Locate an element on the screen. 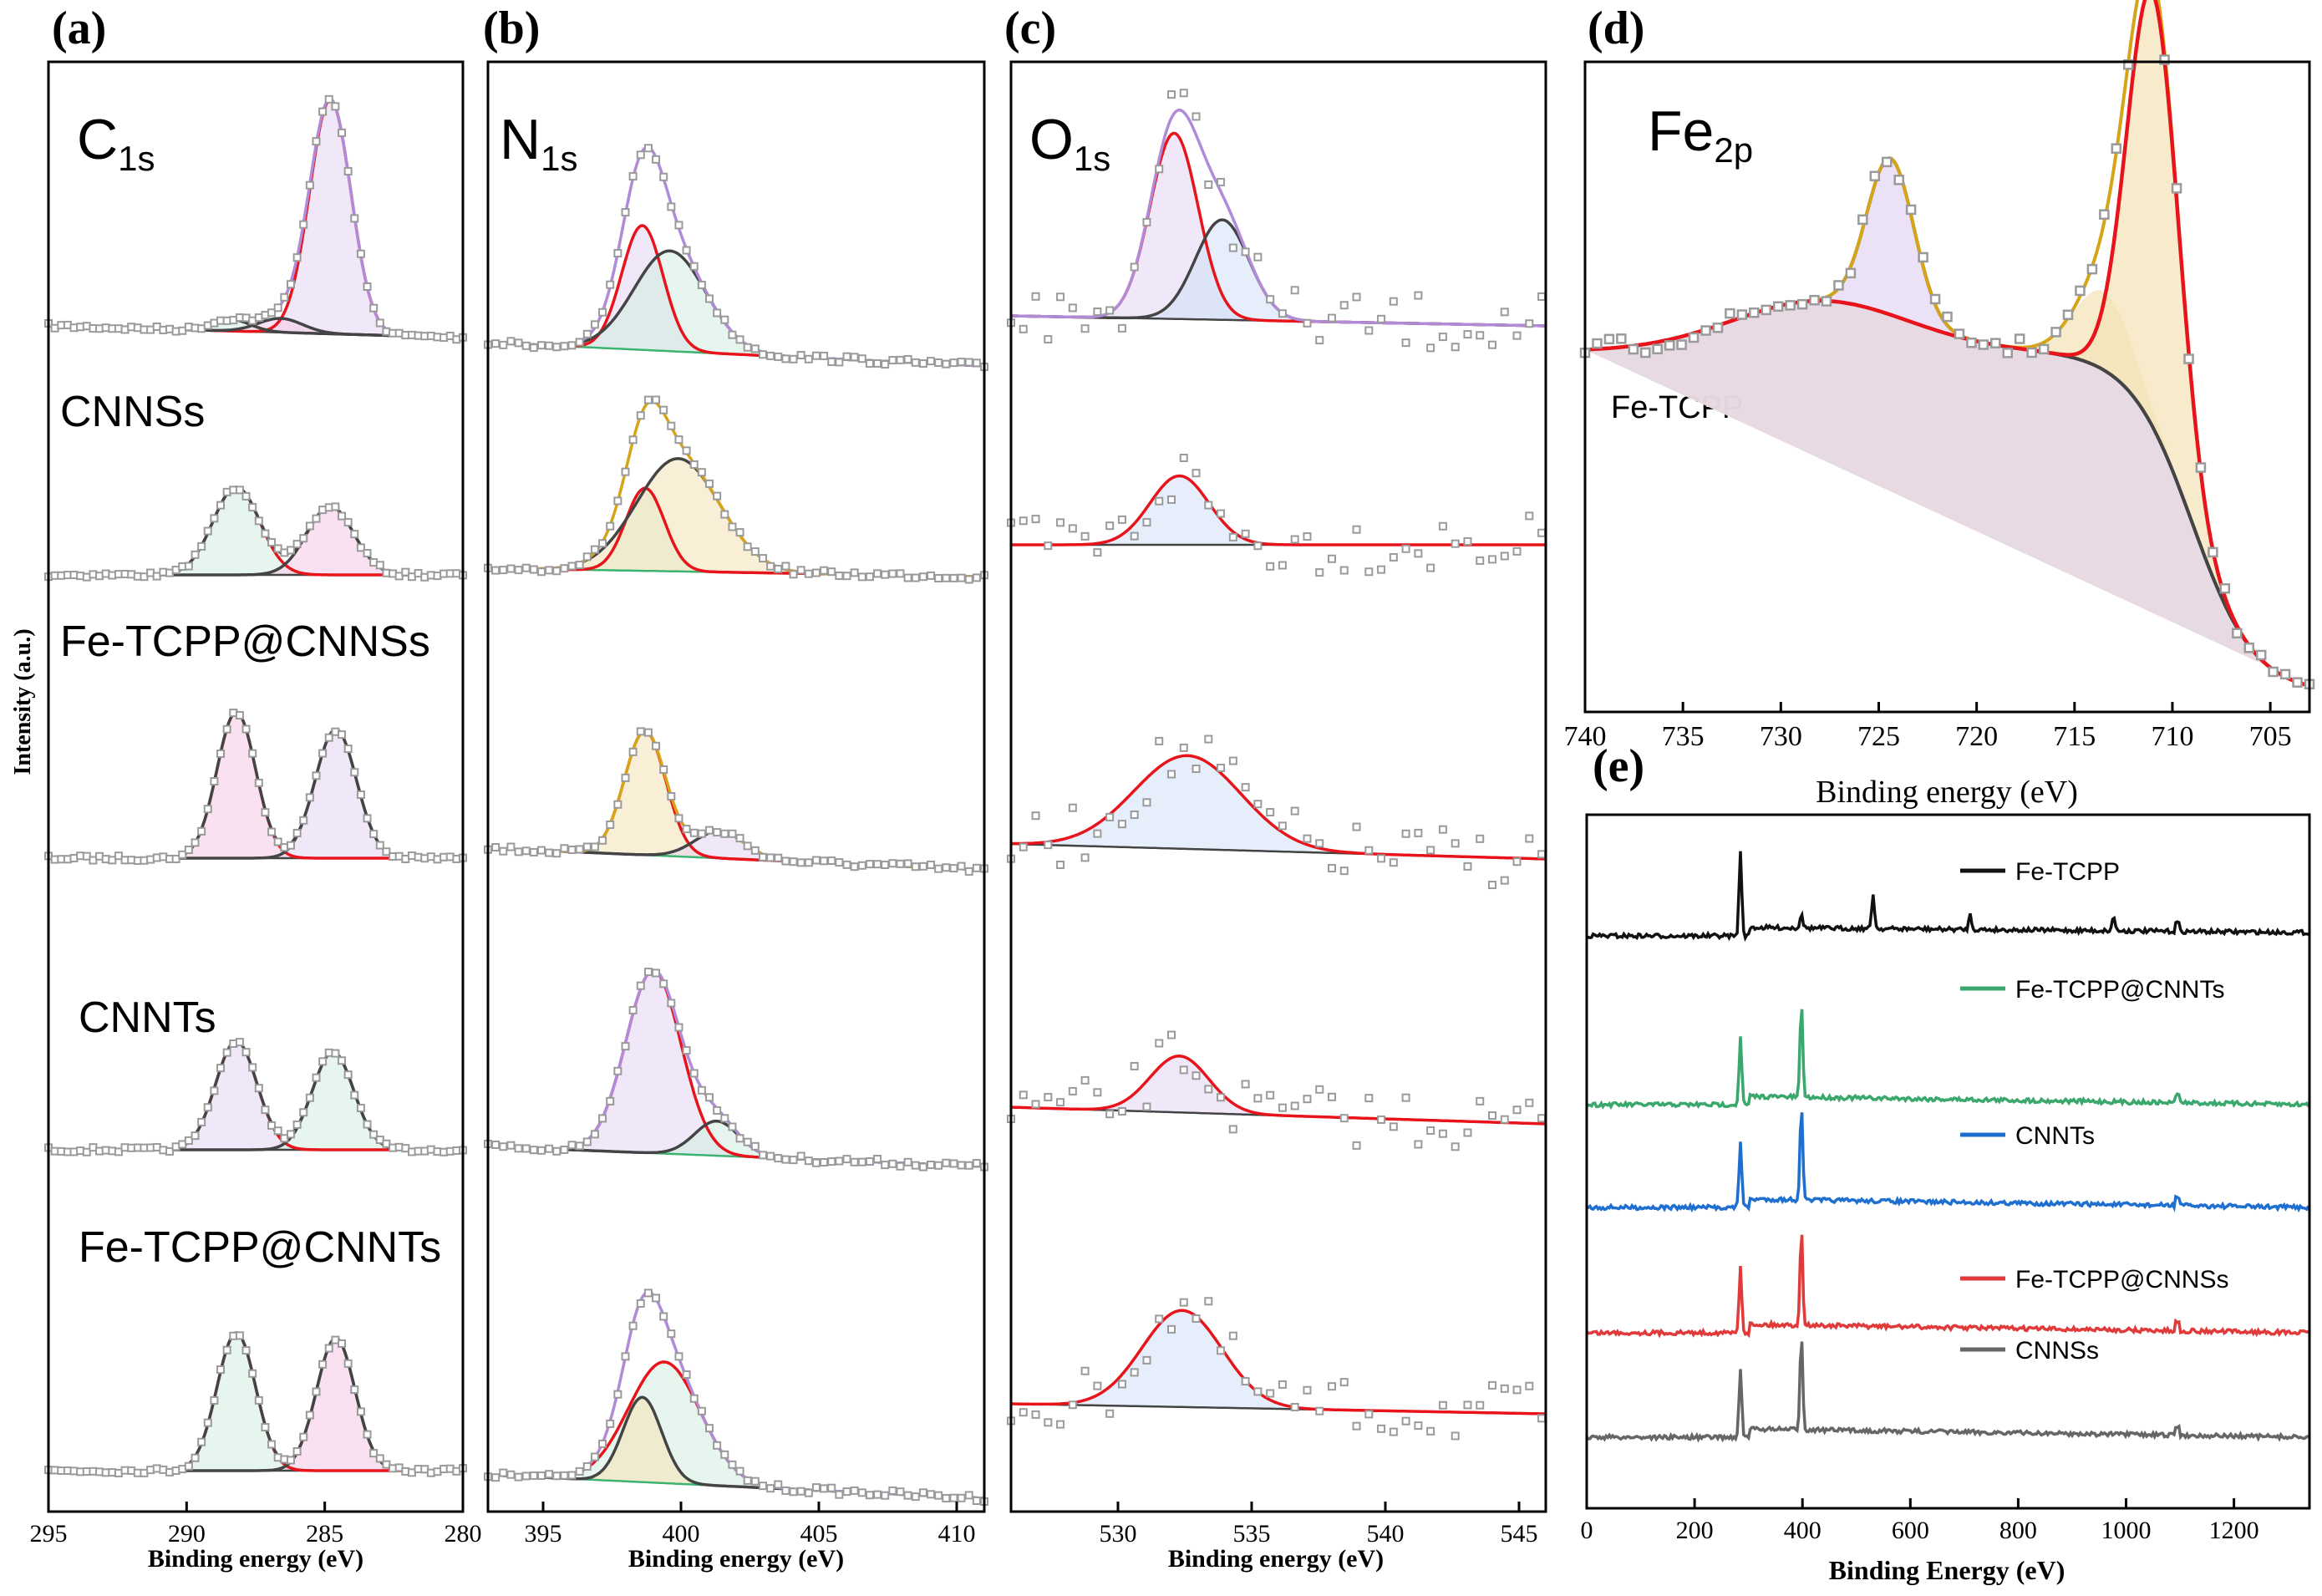 The image size is (2322, 1596). x-axis-label-c: Binding energy (eV) is located at coordinates (1276, 1559).